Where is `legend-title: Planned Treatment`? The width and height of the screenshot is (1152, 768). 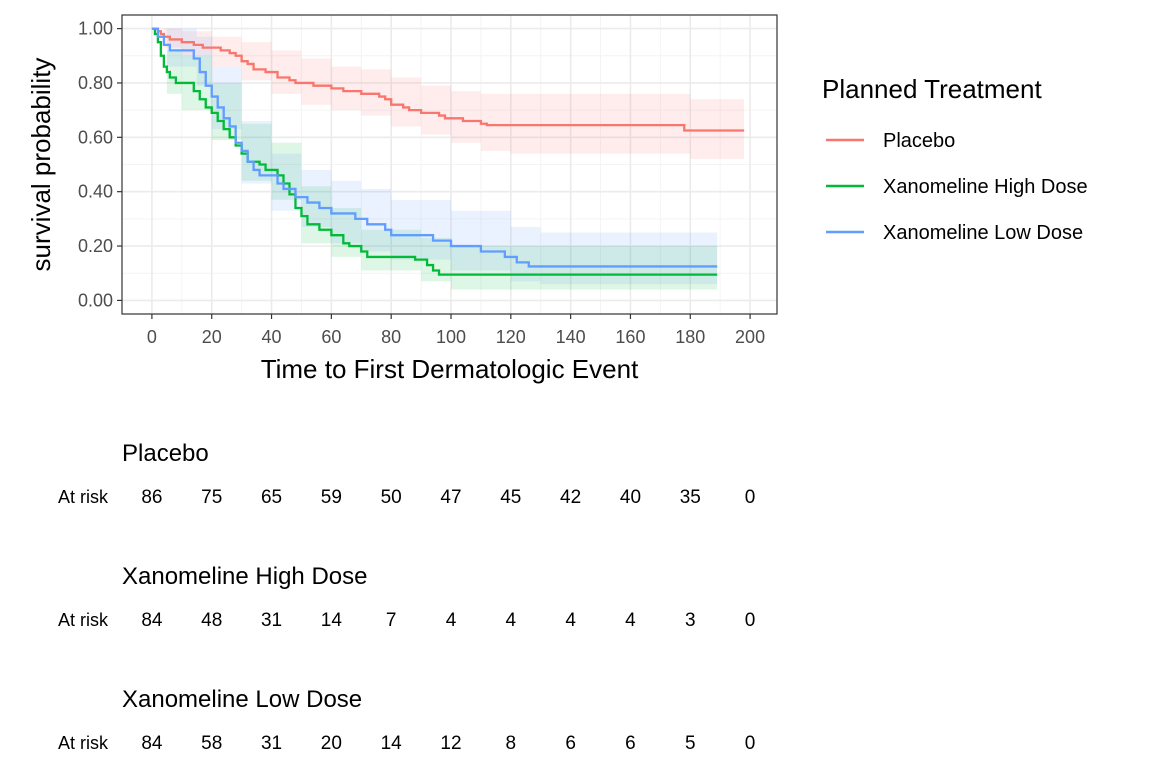
legend-title: Planned Treatment is located at coordinates (932, 89).